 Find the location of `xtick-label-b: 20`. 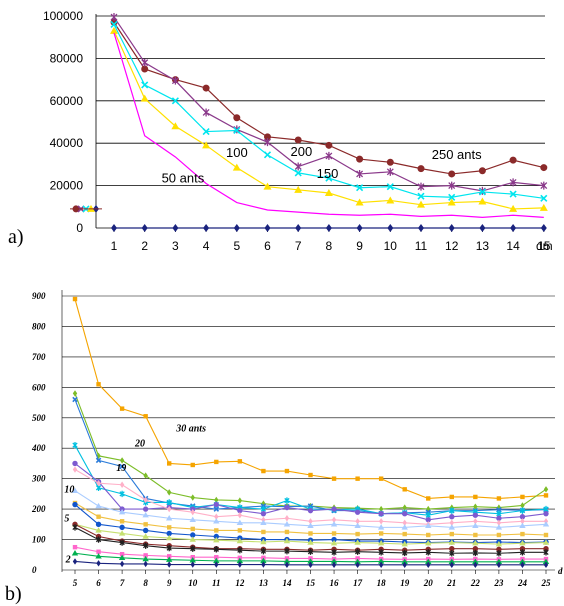

xtick-label-b: 20 is located at coordinates (428, 583).